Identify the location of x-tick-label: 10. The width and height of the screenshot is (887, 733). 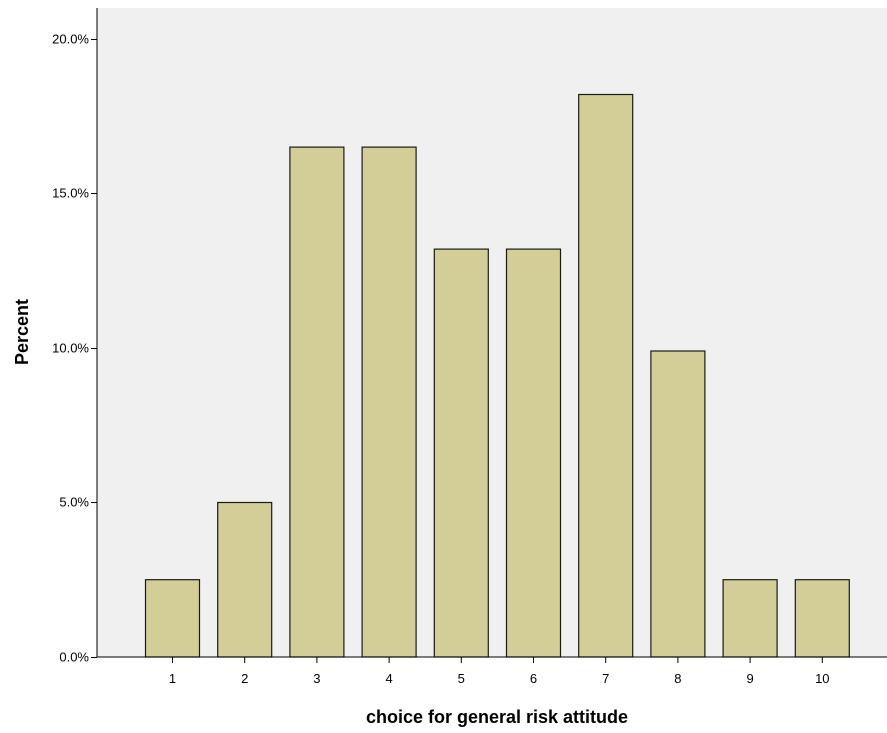
(822, 678).